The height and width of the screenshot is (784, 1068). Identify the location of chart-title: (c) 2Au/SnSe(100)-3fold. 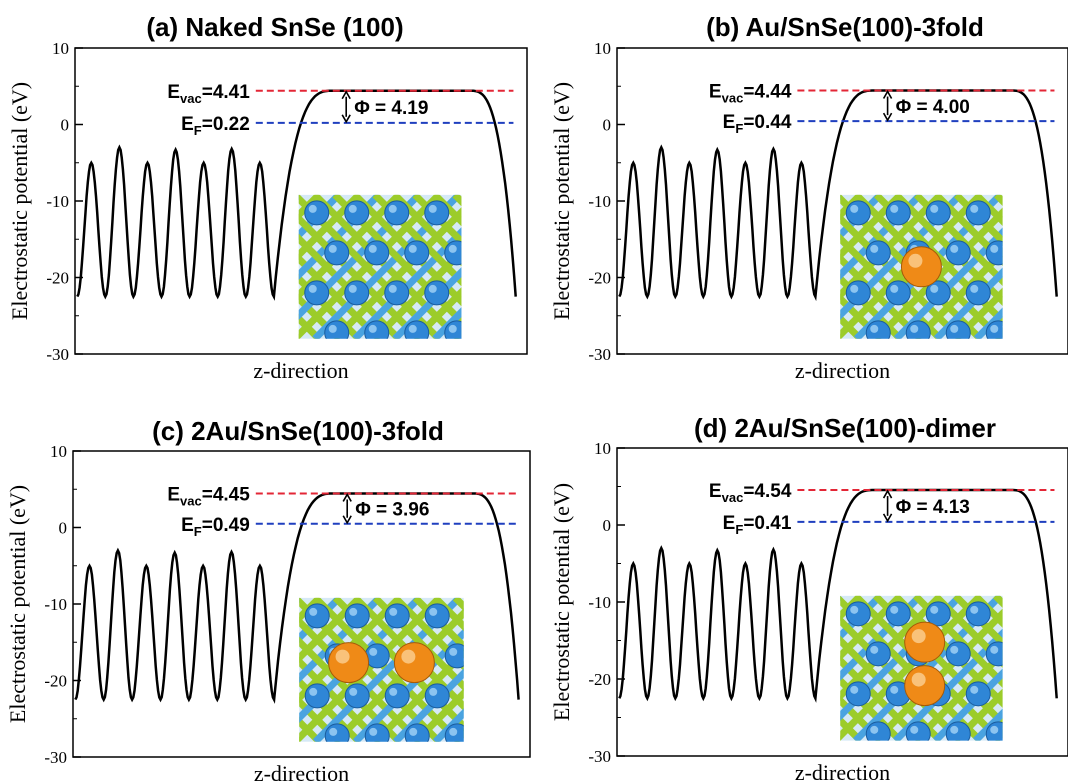
(298, 431).